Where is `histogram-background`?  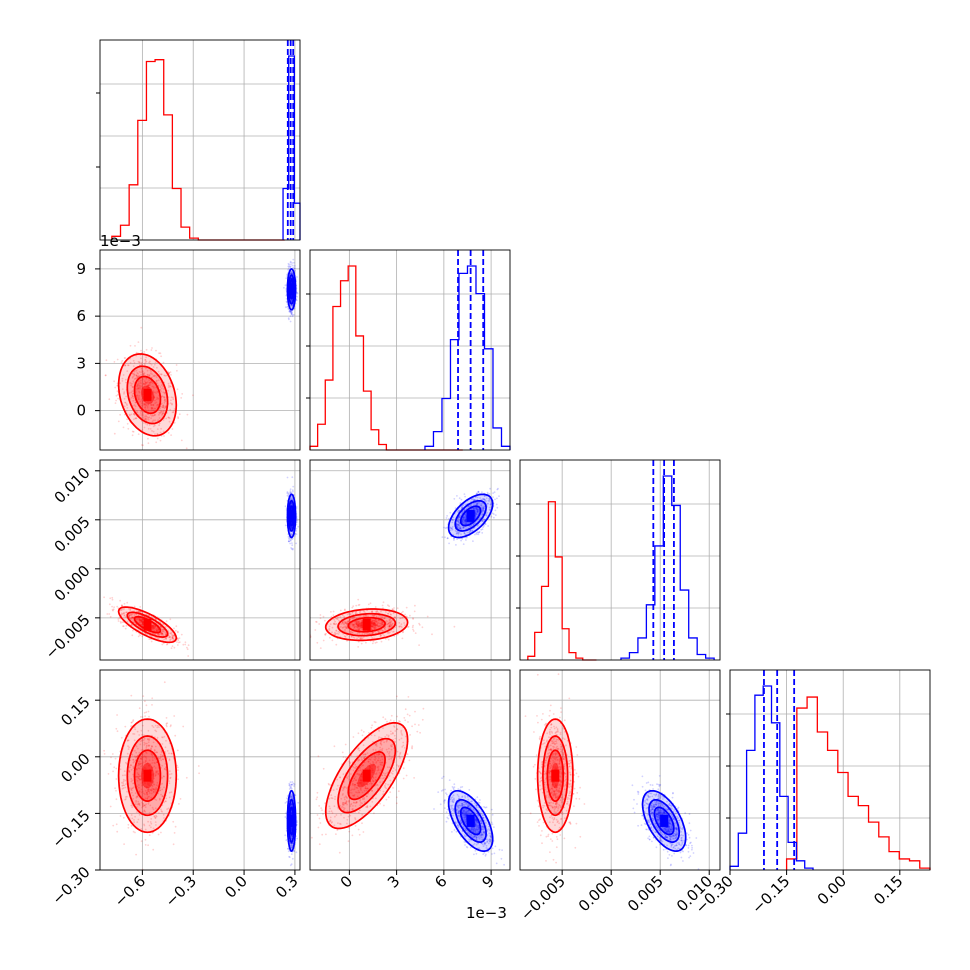
histogram-background is located at coordinates (410, 350).